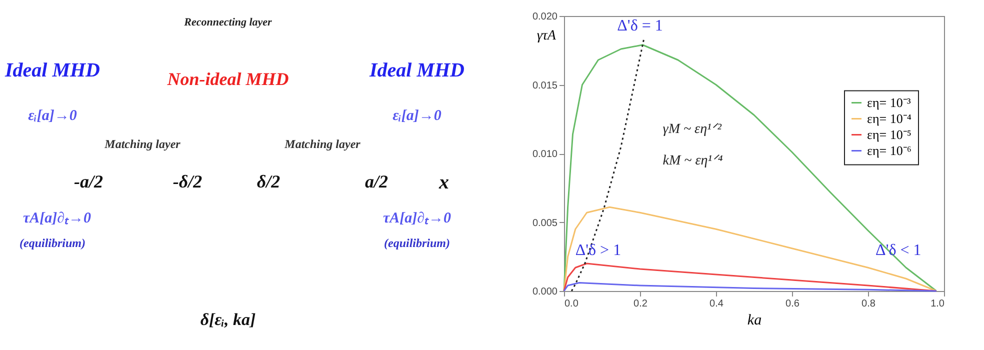  I want to click on annotation: γM ~ εη¹ᐟ², so click(692, 129).